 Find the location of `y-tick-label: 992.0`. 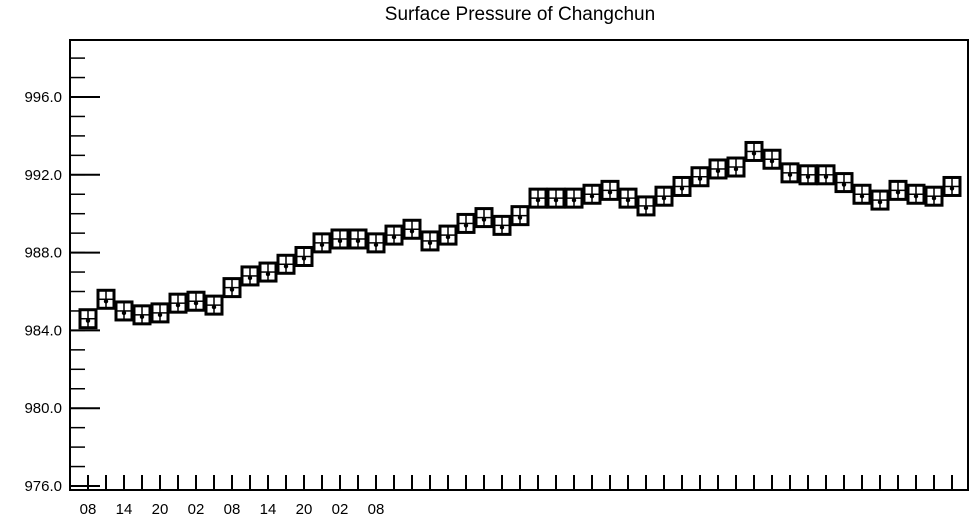

y-tick-label: 992.0 is located at coordinates (43, 175).